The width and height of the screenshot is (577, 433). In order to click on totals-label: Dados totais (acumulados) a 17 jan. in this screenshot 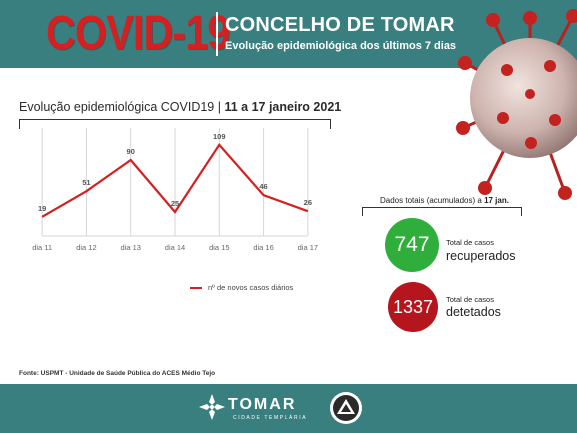, I will do `click(444, 200)`.